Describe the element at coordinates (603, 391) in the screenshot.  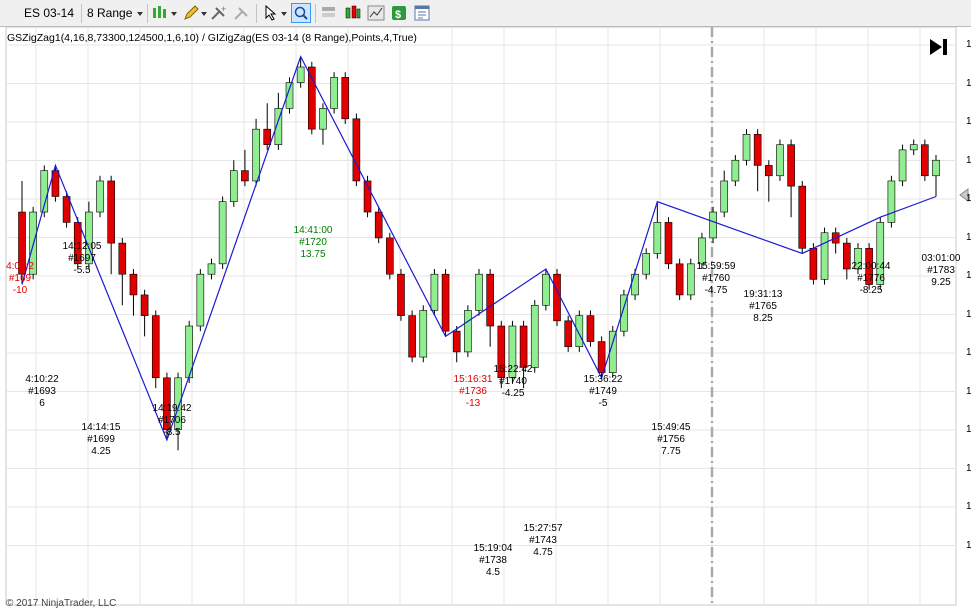
I see `swing-annotation: 15:36:22#1749-5` at that location.